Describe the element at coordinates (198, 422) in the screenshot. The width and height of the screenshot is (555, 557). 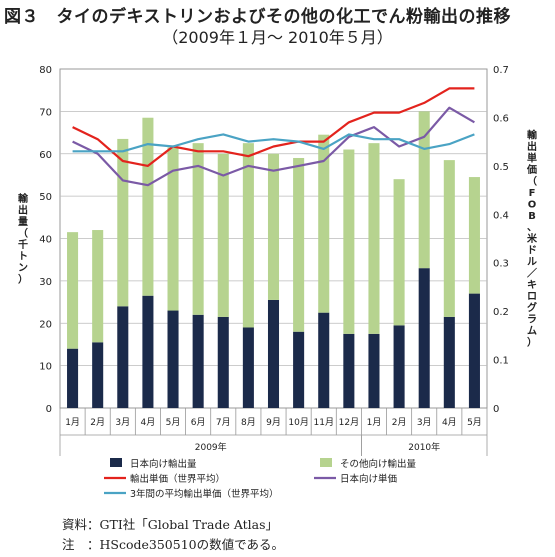
I see `x-tick-label: 6月` at that location.